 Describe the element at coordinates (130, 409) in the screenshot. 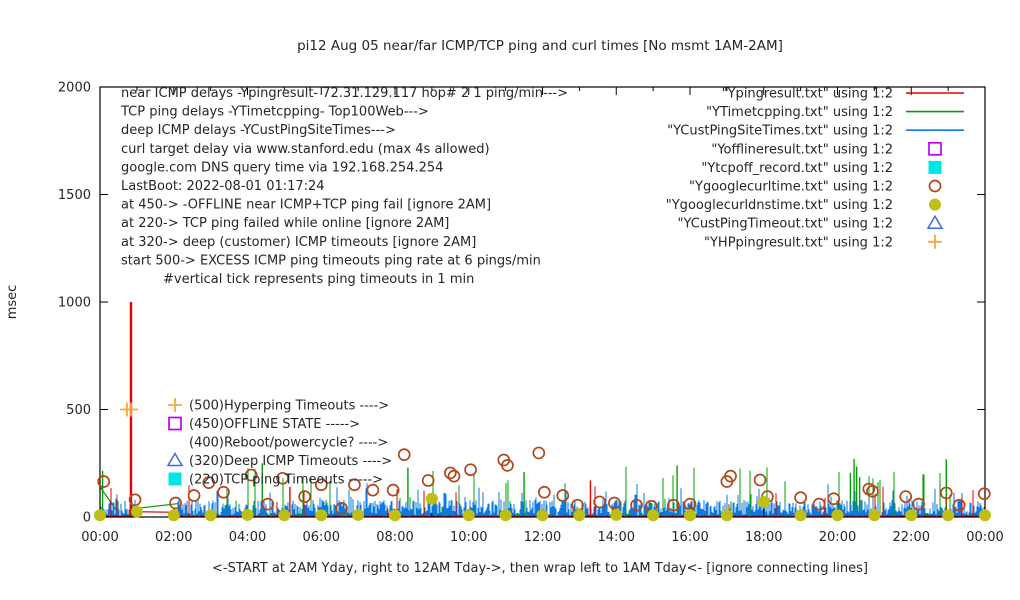

I see `point-YHPpingresult` at that location.